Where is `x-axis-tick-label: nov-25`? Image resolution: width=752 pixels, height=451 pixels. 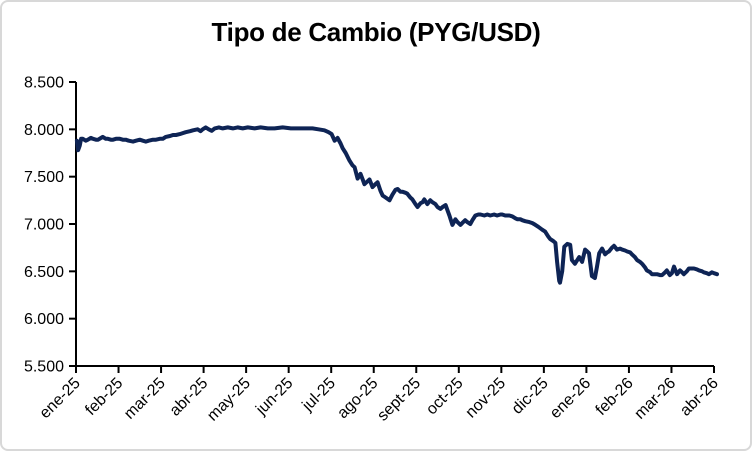 x-axis-tick-label: nov-25 is located at coordinates (486, 398).